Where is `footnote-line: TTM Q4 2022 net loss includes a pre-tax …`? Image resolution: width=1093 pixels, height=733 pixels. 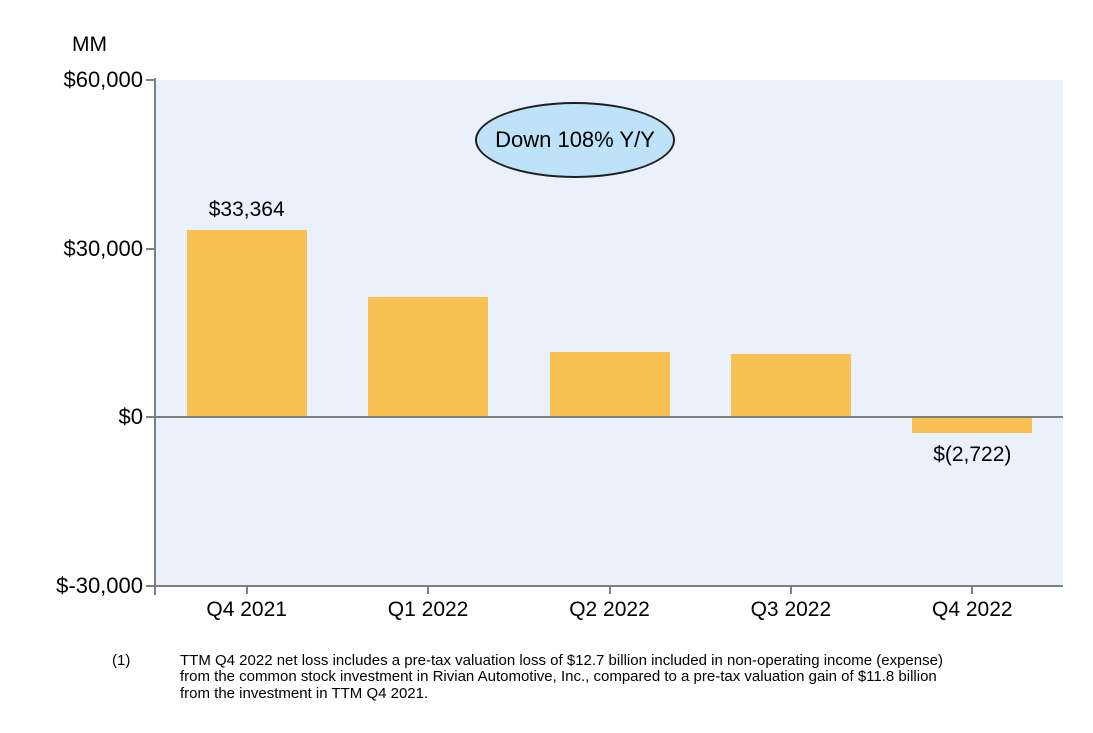 footnote-line: TTM Q4 2022 net loss includes a pre-tax … is located at coordinates (561, 660).